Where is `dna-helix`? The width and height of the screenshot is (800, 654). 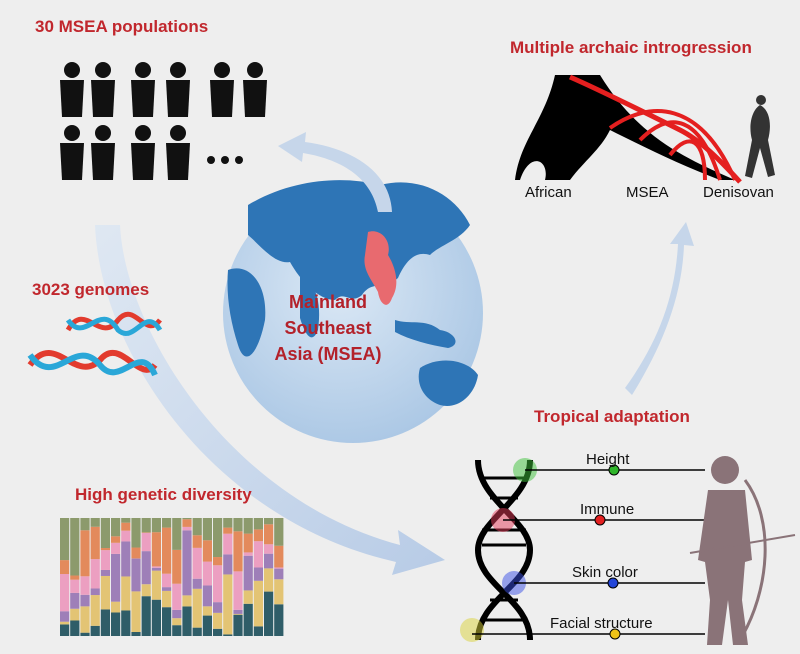 dna-helix is located at coordinates (582, 550).